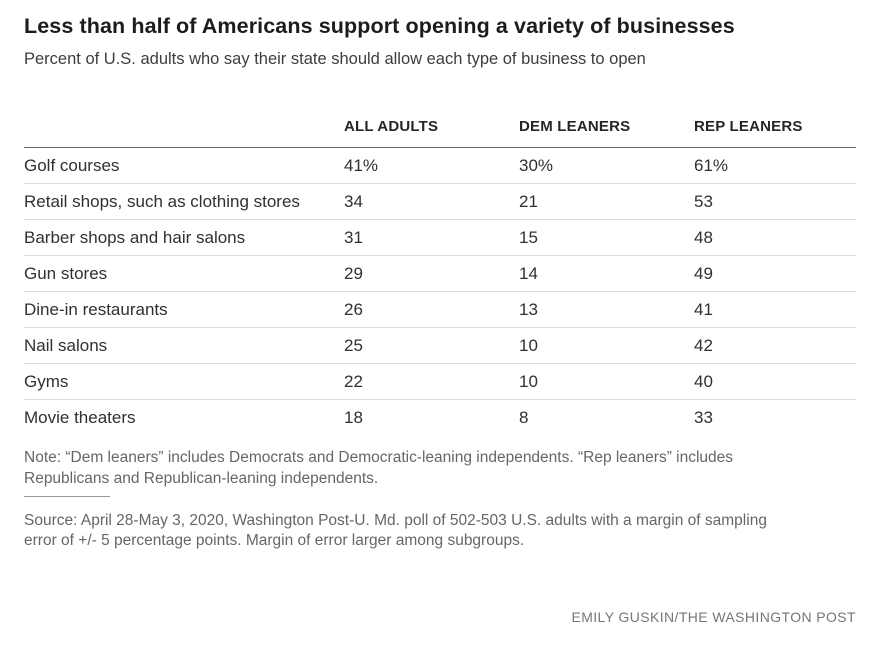  I want to click on row-value: 30%, so click(606, 165).